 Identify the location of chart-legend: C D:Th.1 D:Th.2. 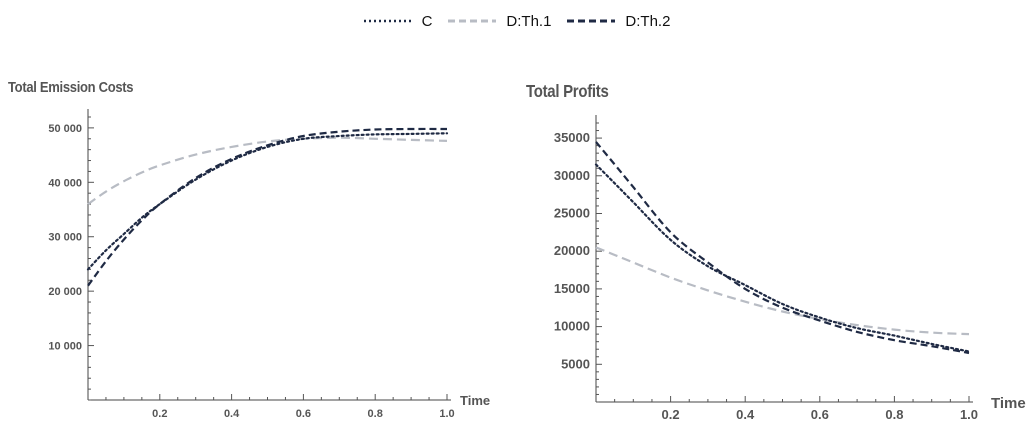
(516, 21).